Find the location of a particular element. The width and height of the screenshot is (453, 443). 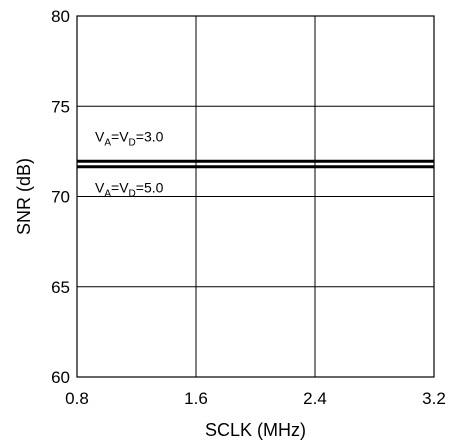

x-tick-labels: 0.8 1.6 2.4 3.2 is located at coordinates (255, 398).